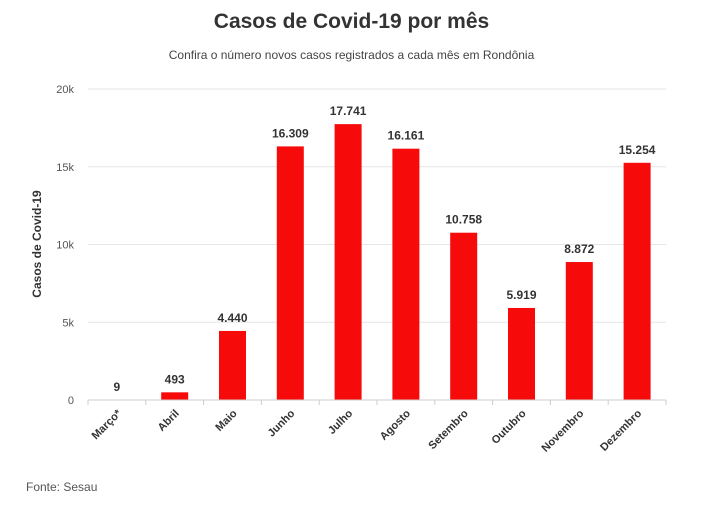 The height and width of the screenshot is (507, 703). Describe the element at coordinates (395, 424) in the screenshot. I see `x-tick-label: Agosto` at that location.